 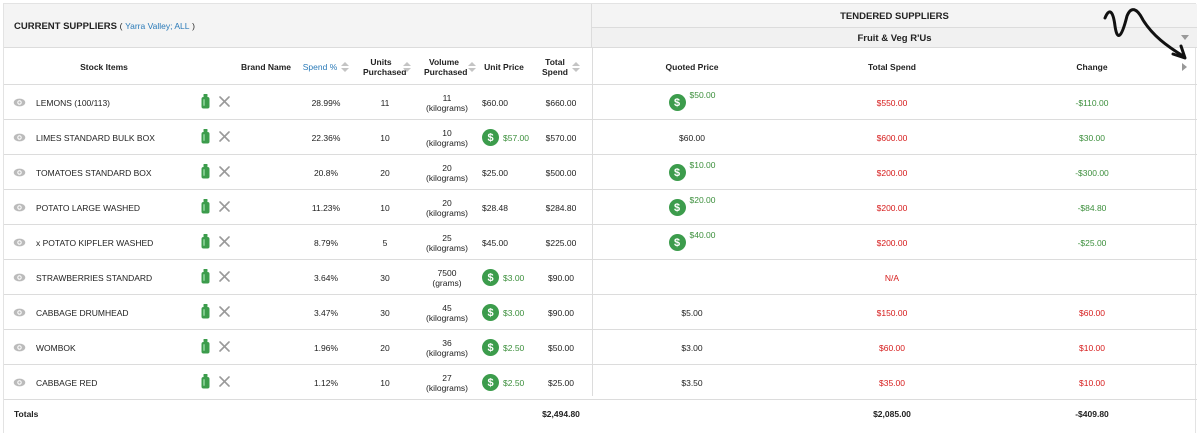 I want to click on tender-total-cell: N/A, so click(x=892, y=277).